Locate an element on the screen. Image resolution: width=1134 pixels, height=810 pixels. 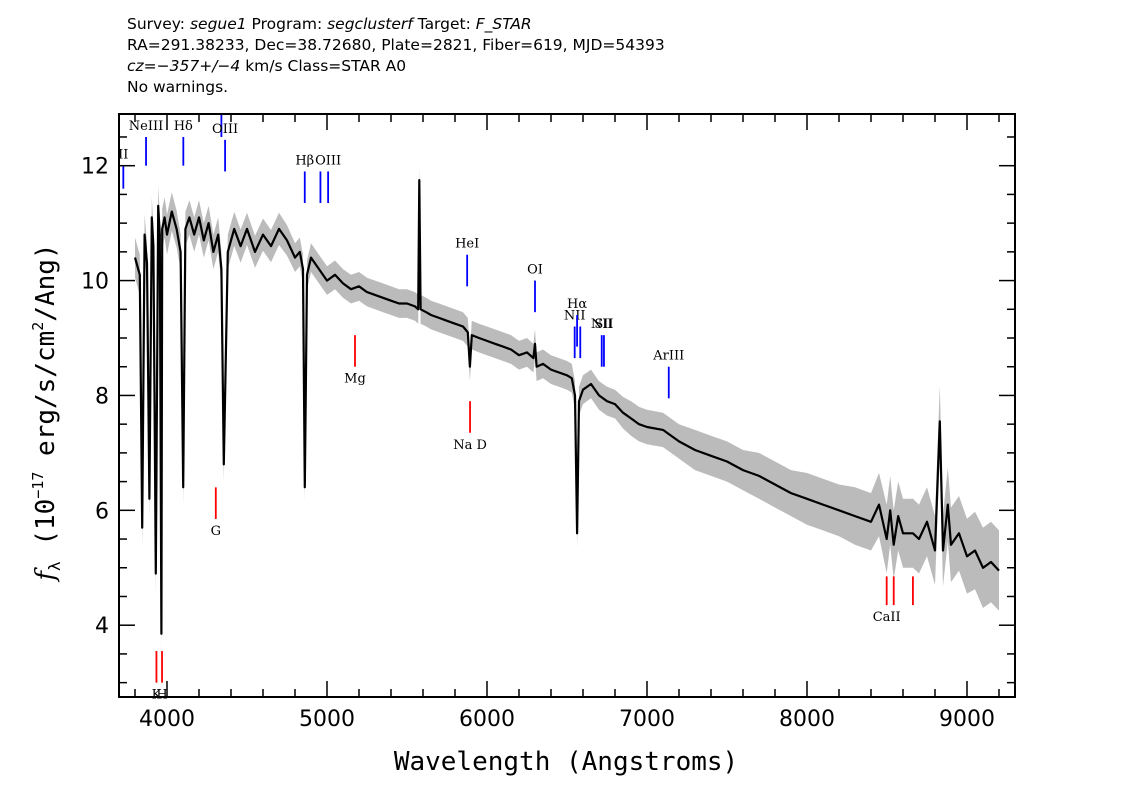
absorption-line-label: CaII is located at coordinates (887, 617).